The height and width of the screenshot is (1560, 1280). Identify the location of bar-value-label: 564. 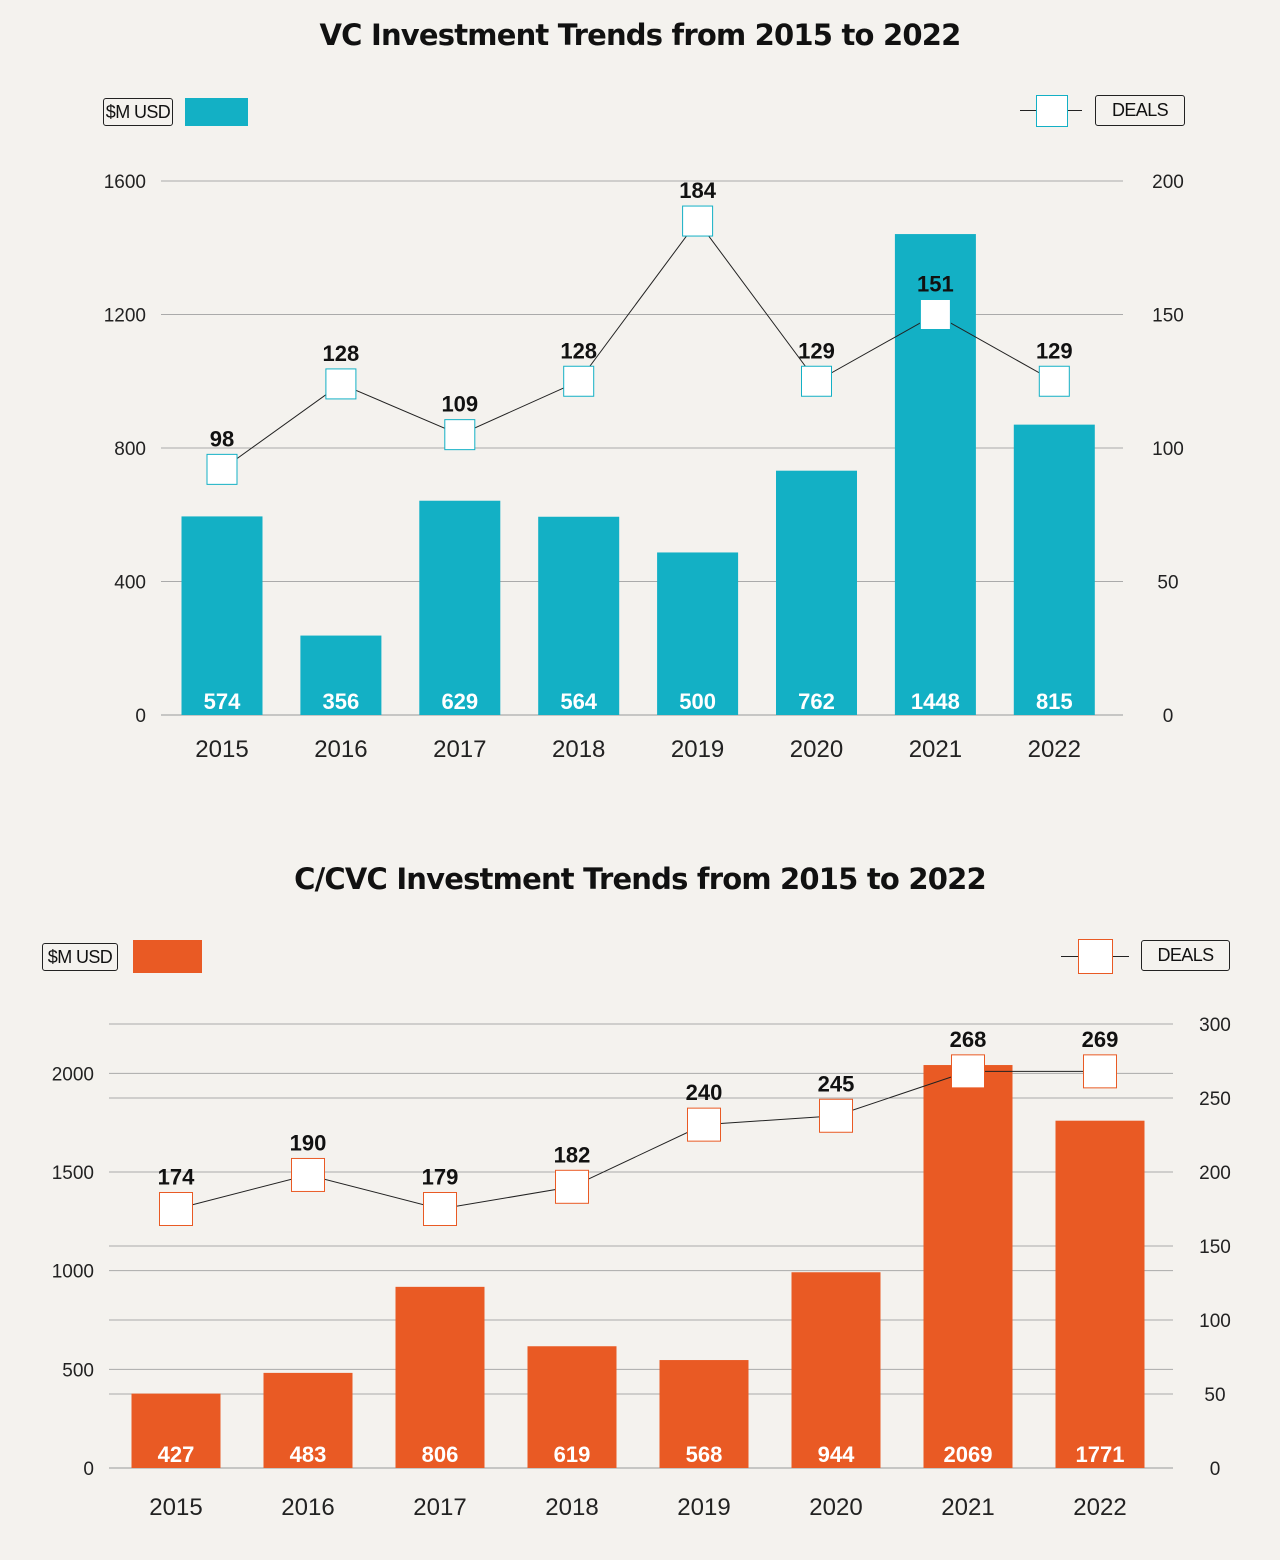
(578, 701).